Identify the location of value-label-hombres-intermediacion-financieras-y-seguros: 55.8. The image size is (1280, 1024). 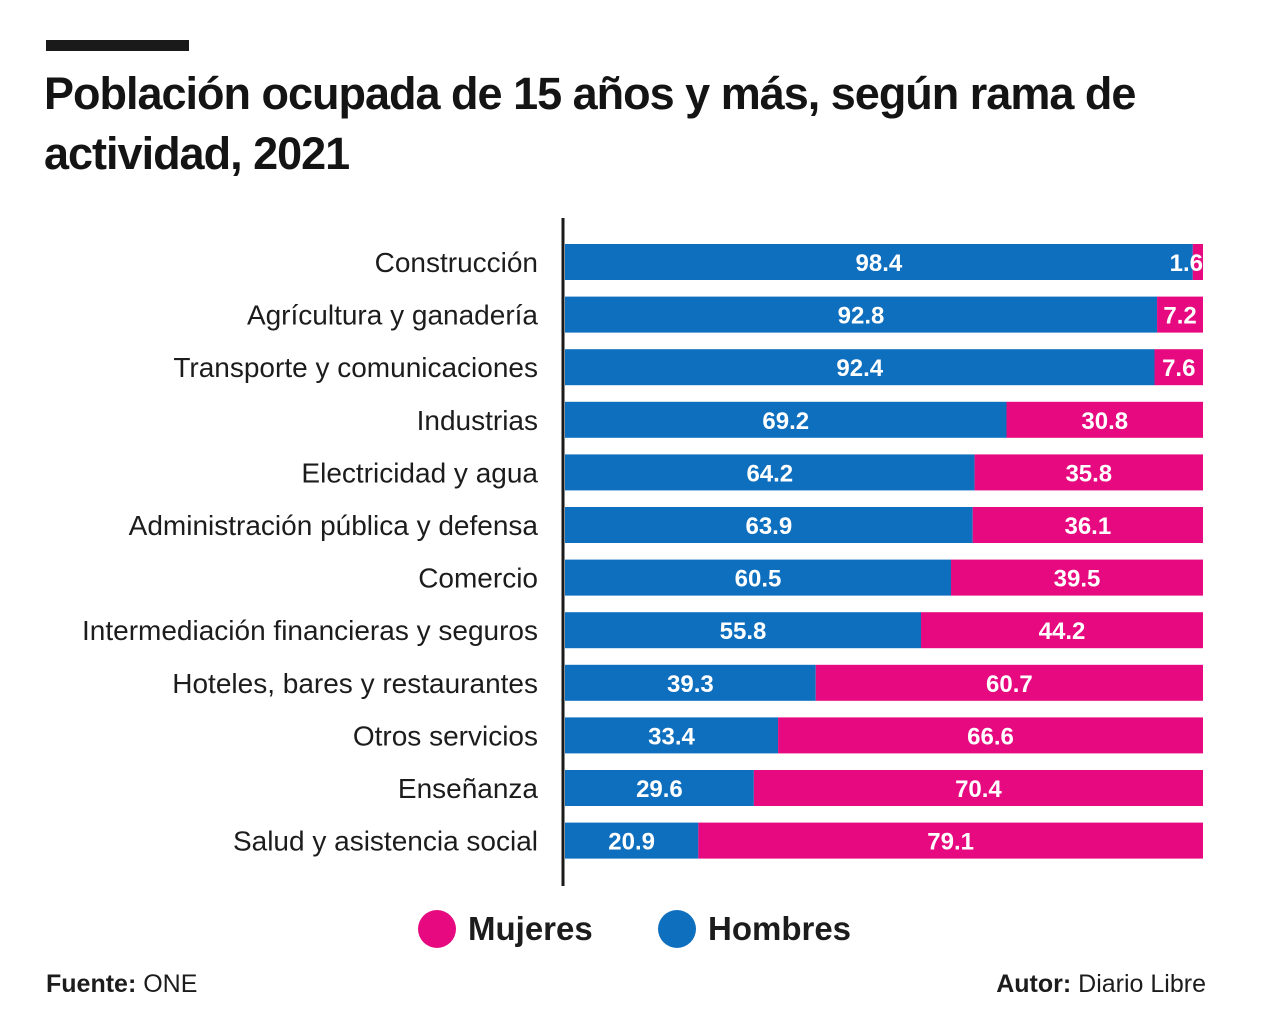
(743, 631).